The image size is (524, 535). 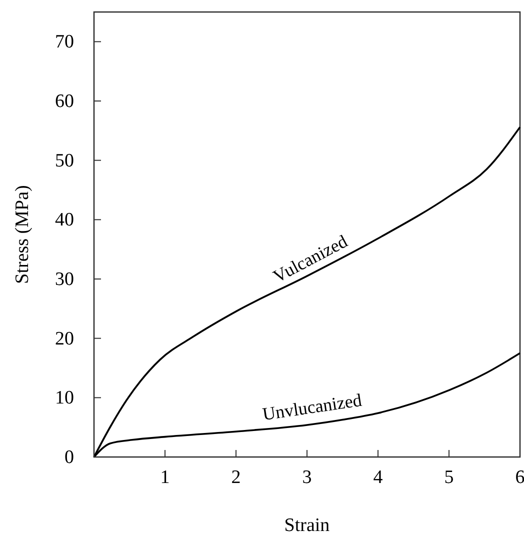 What do you see at coordinates (69, 457) in the screenshot?
I see `y-tick-label: 0` at bounding box center [69, 457].